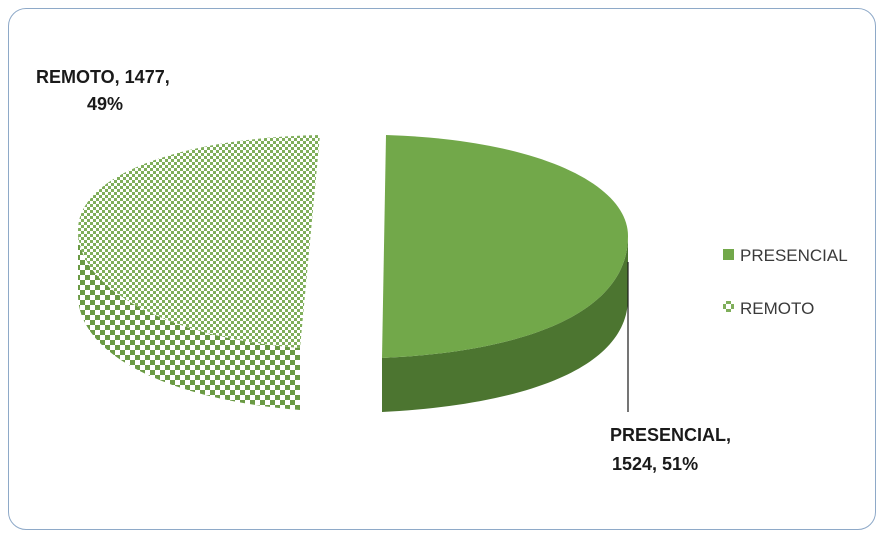 Image resolution: width=886 pixels, height=537 pixels. I want to click on slice-presencial, so click(505, 273).